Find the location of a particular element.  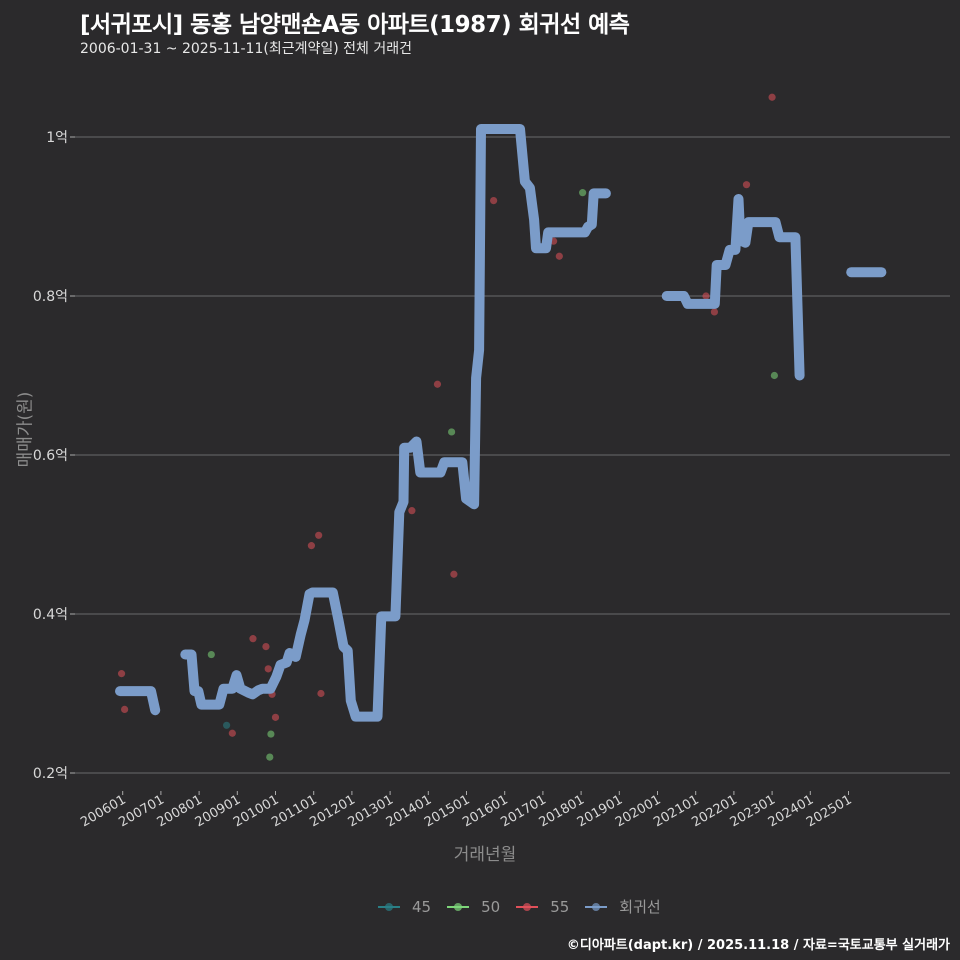

legend: 45 50 55 회귀선 is located at coordinates (527, 906).